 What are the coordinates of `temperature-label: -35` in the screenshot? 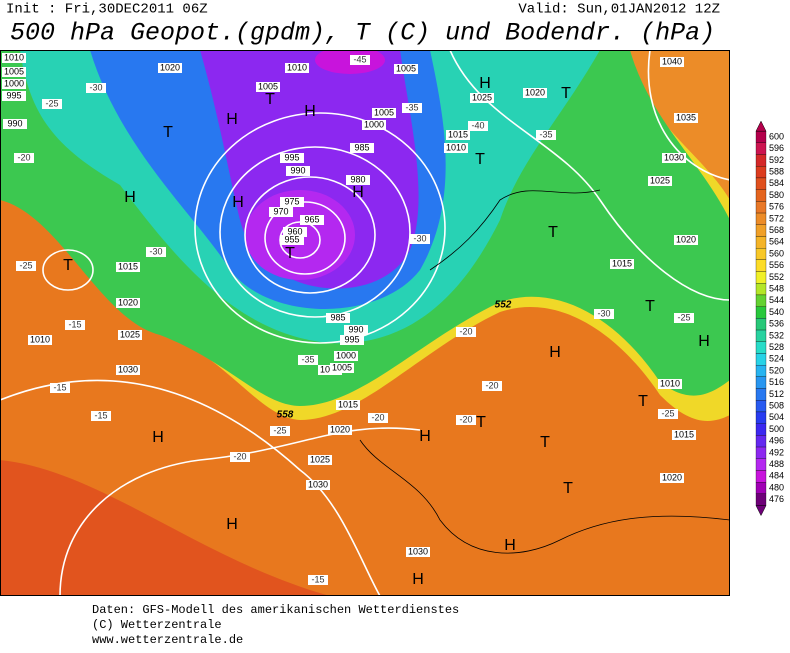 It's located at (307, 359).